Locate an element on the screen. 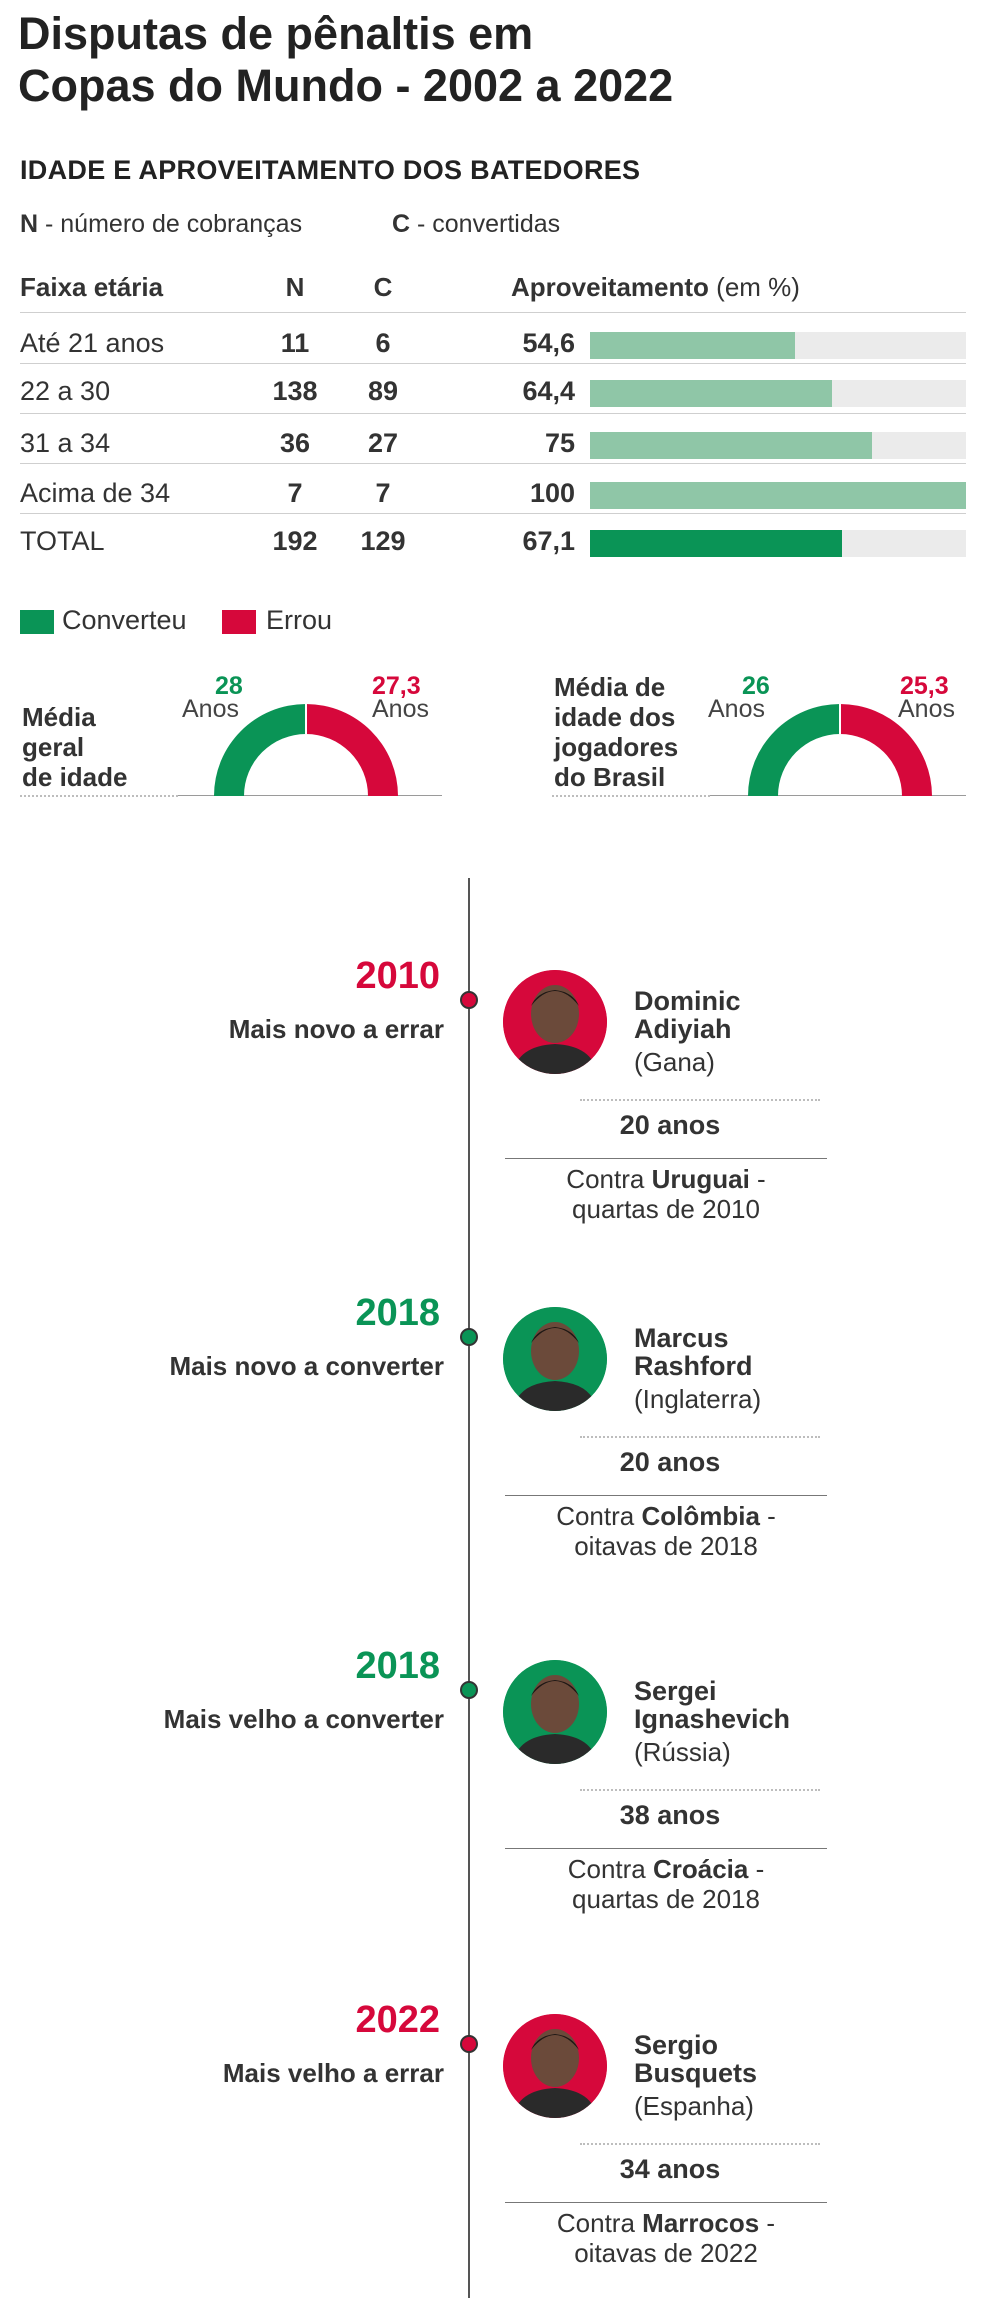 The height and width of the screenshot is (2298, 984). donut-brazil-label-2: idade dos is located at coordinates (615, 717).